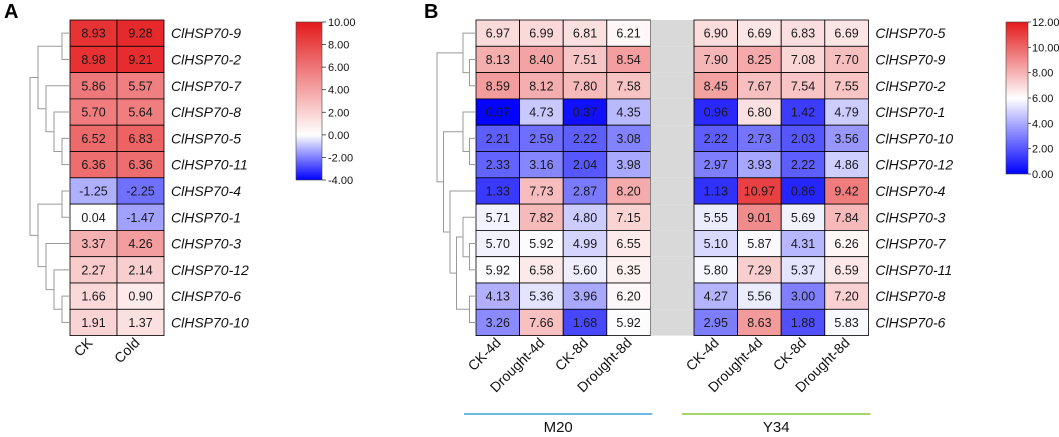 This screenshot has width=1059, height=437. What do you see at coordinates (84, 347) in the screenshot?
I see `column-label: CK` at bounding box center [84, 347].